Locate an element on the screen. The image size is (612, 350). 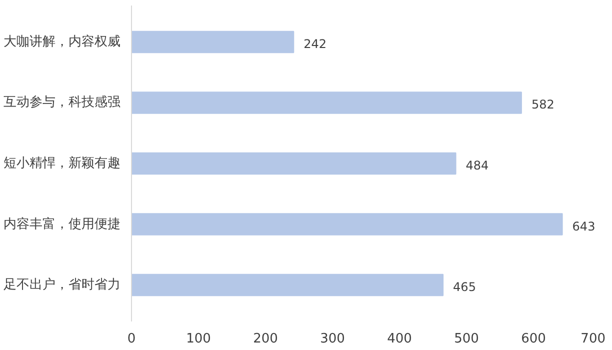
x-tick-label: 100 is located at coordinates (198, 339).